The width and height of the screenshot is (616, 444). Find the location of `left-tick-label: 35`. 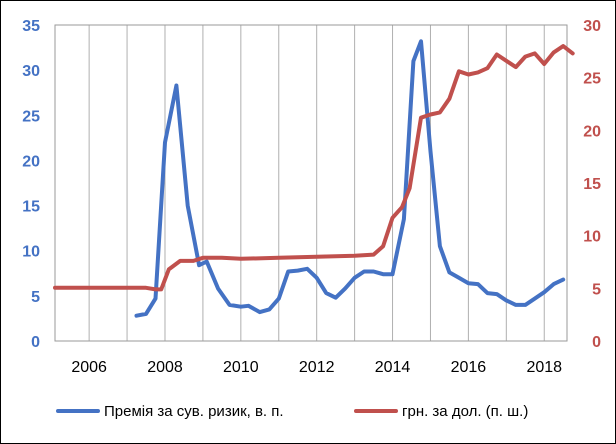

left-tick-label: 35 is located at coordinates (31, 26).